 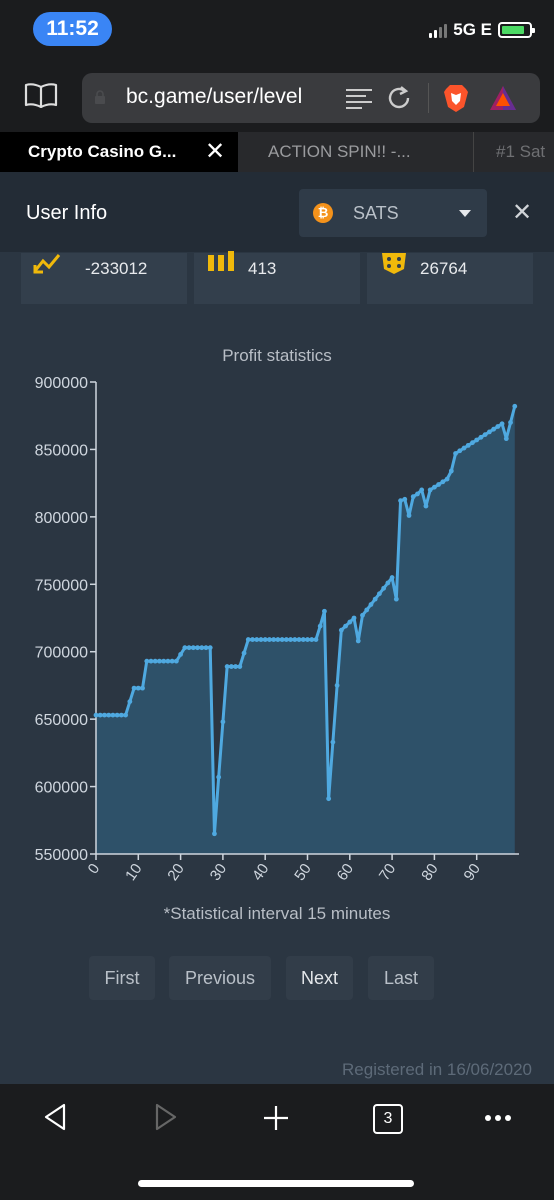 I want to click on status-indicators: 5G E, so click(x=482, y=30).